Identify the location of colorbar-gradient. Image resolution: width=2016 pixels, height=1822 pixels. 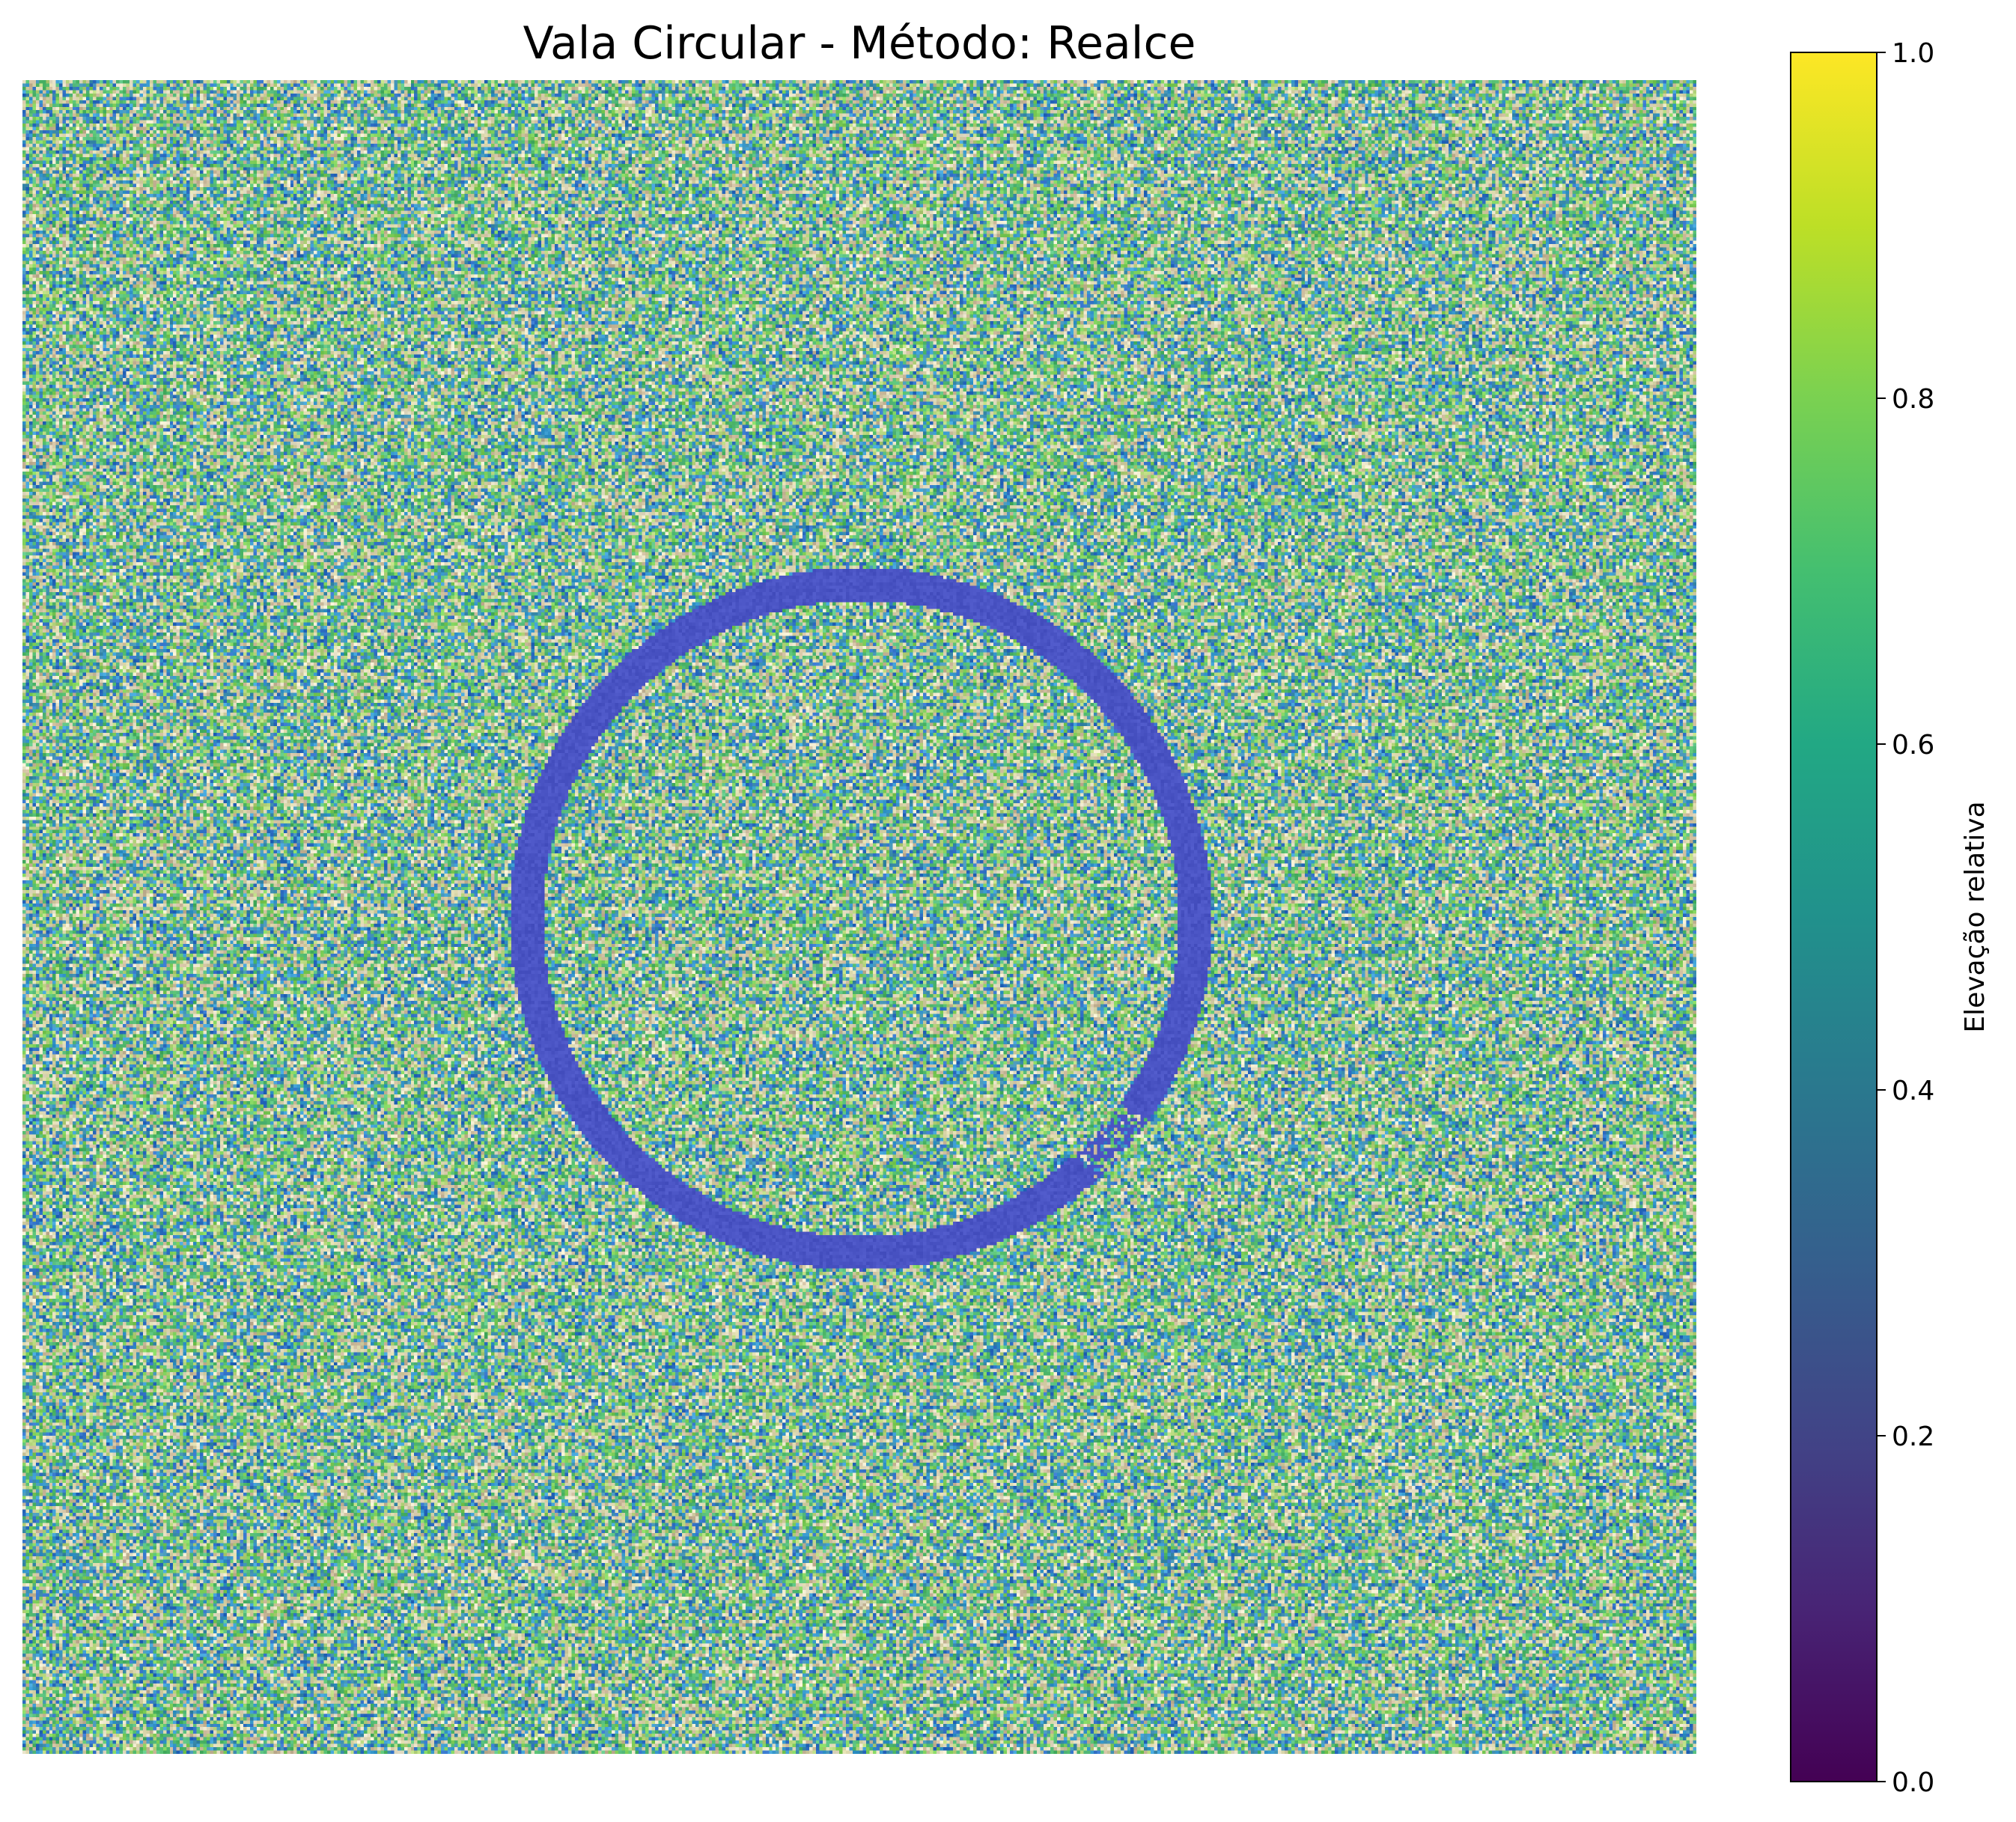
(1834, 917).